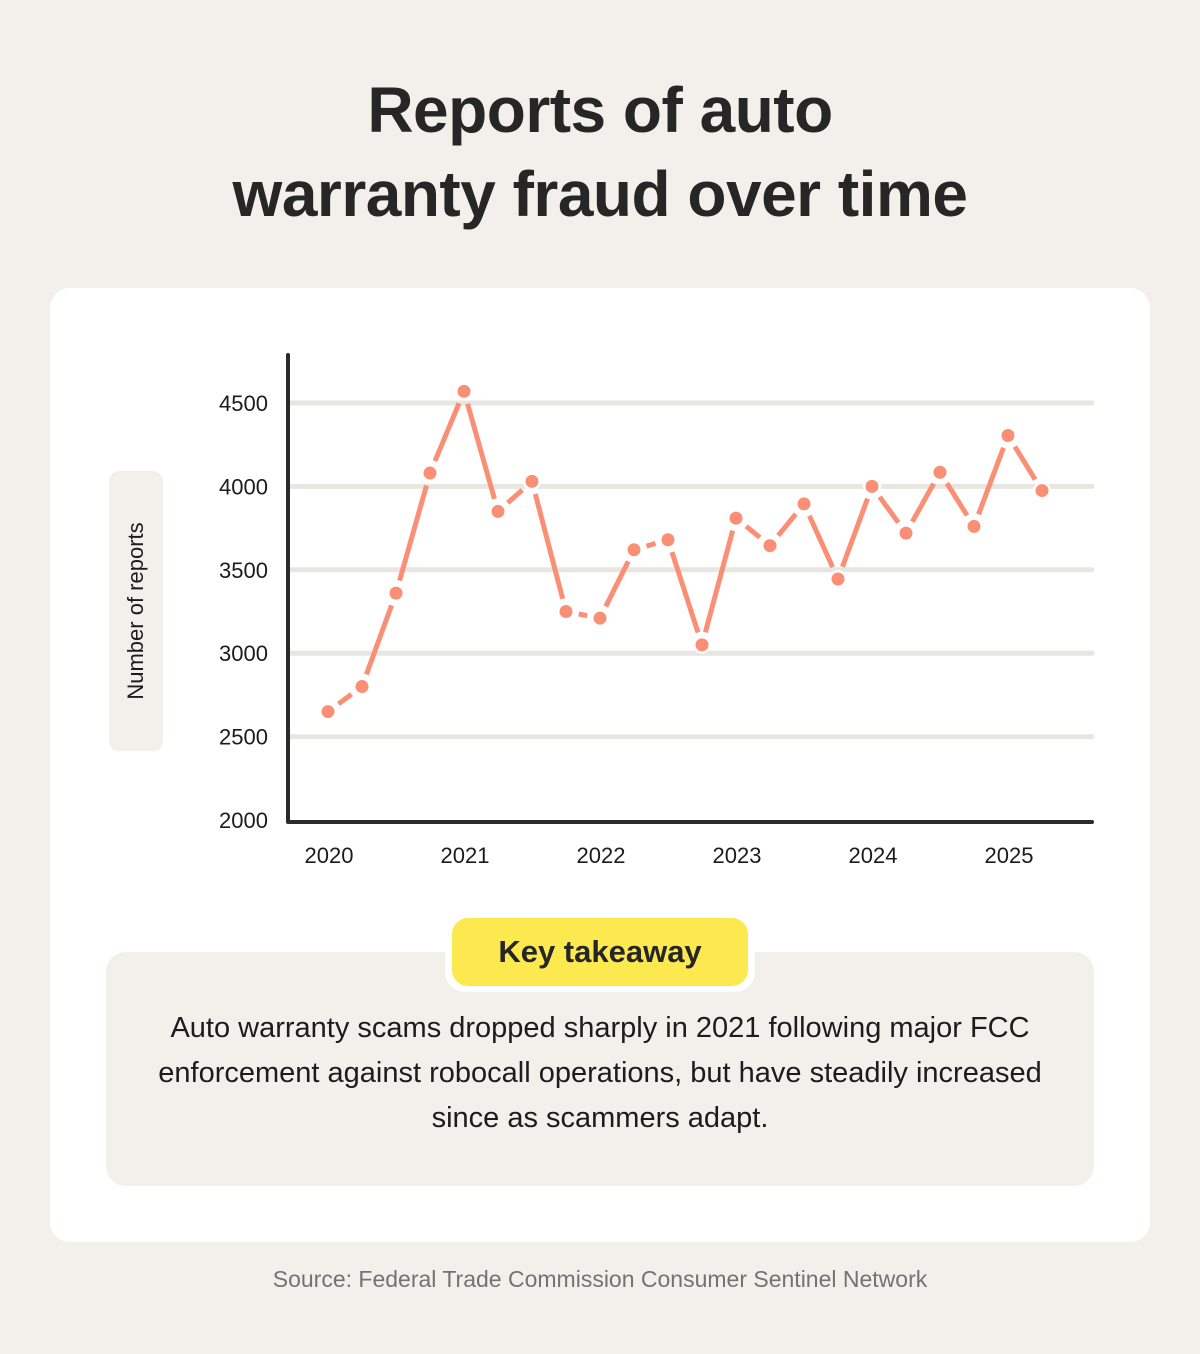 Image resolution: width=1200 pixels, height=1354 pixels. What do you see at coordinates (465, 855) in the screenshot?
I see `x-tick-label: 2021` at bounding box center [465, 855].